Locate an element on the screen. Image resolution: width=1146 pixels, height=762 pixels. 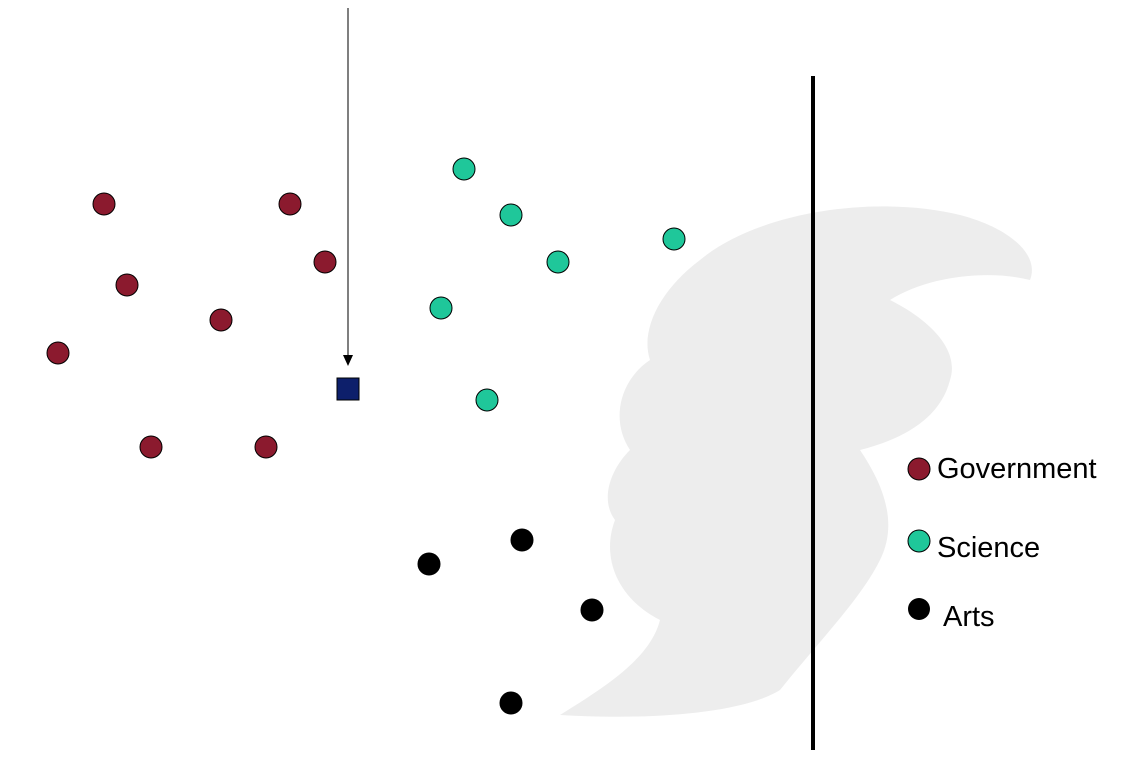
legend-marker-government is located at coordinates (919, 469).